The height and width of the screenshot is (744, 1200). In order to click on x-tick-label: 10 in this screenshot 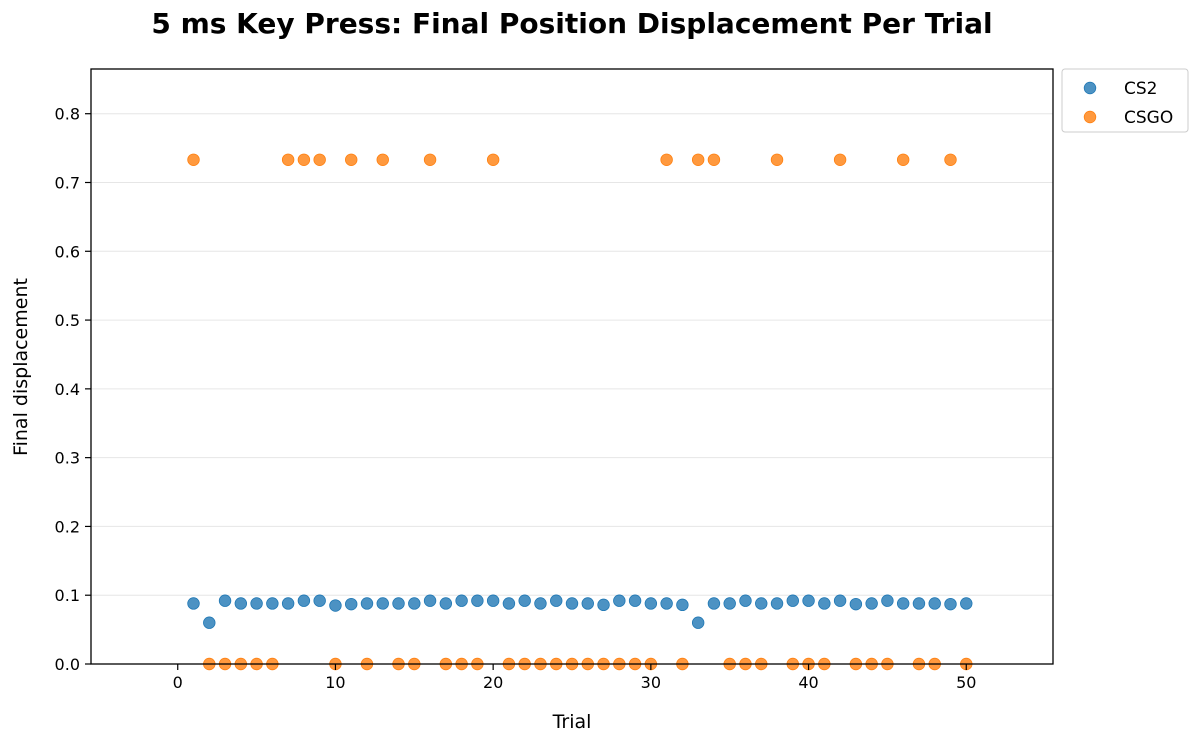, I will do `click(335, 682)`.